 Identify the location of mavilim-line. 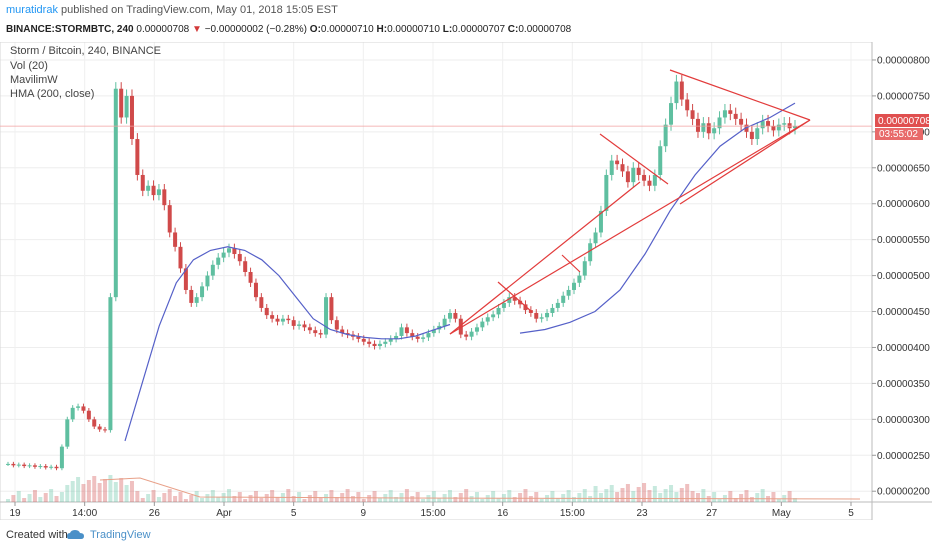
(480, 488).